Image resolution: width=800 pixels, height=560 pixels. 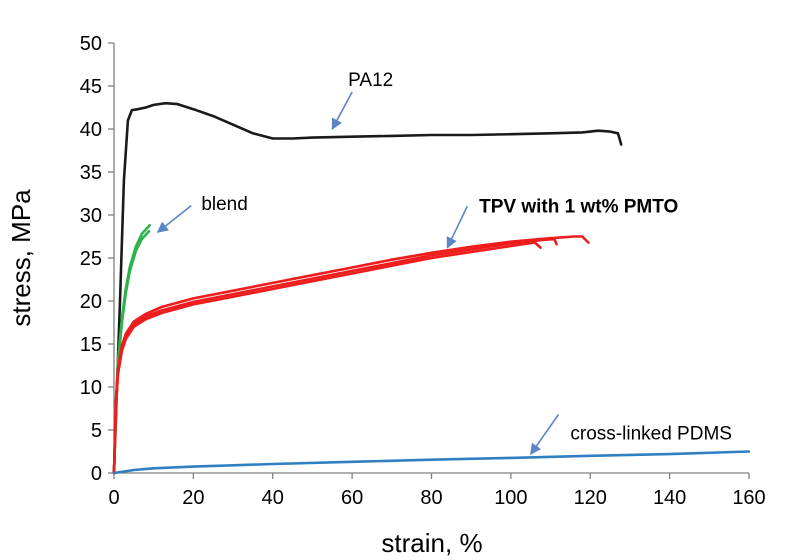 I want to click on annotation-arrow-cross-linked-pdms, so click(x=545, y=434).